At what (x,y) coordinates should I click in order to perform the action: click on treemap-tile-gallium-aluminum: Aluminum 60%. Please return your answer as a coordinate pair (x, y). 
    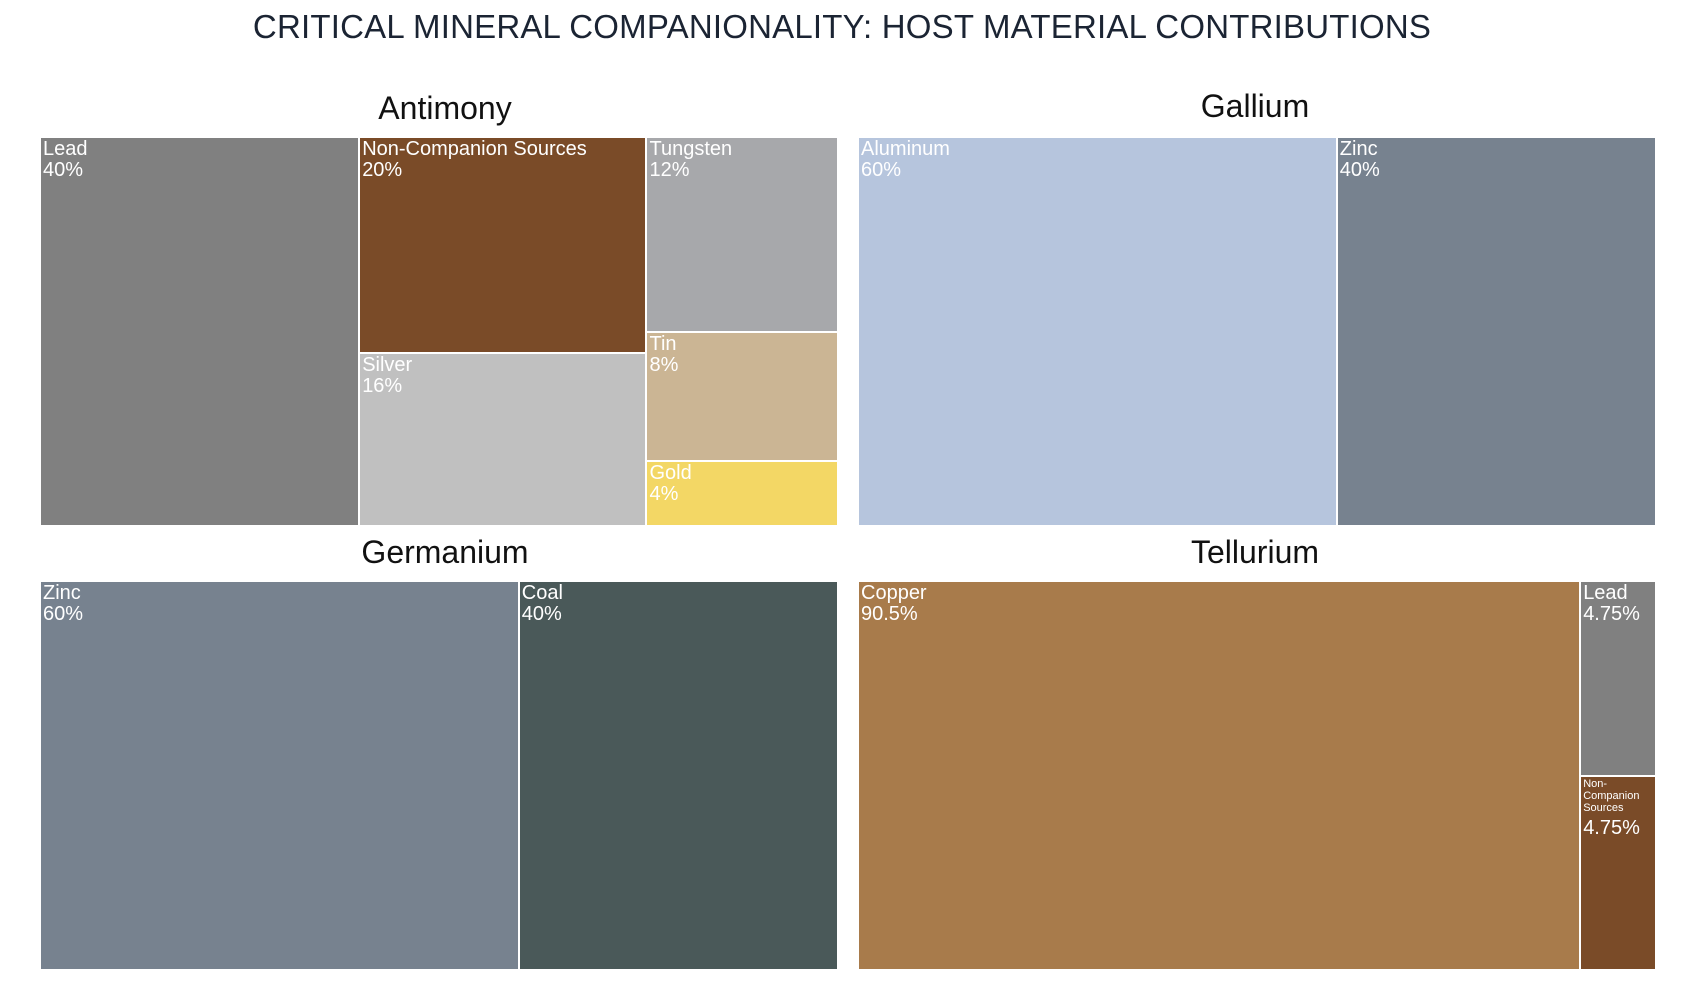
    Looking at the image, I should click on (1097, 331).